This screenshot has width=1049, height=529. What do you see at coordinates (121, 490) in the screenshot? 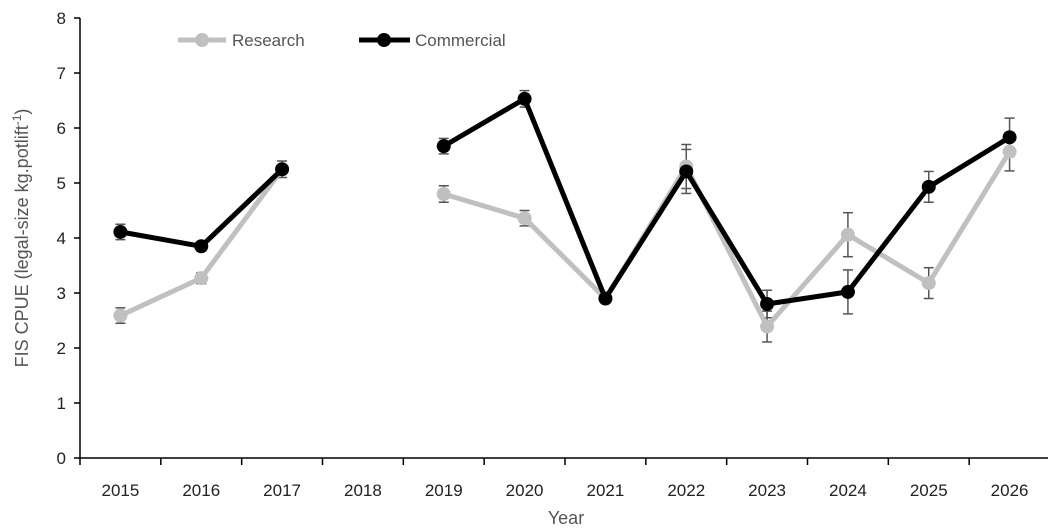
I see `x-tick-label: 2015` at bounding box center [121, 490].